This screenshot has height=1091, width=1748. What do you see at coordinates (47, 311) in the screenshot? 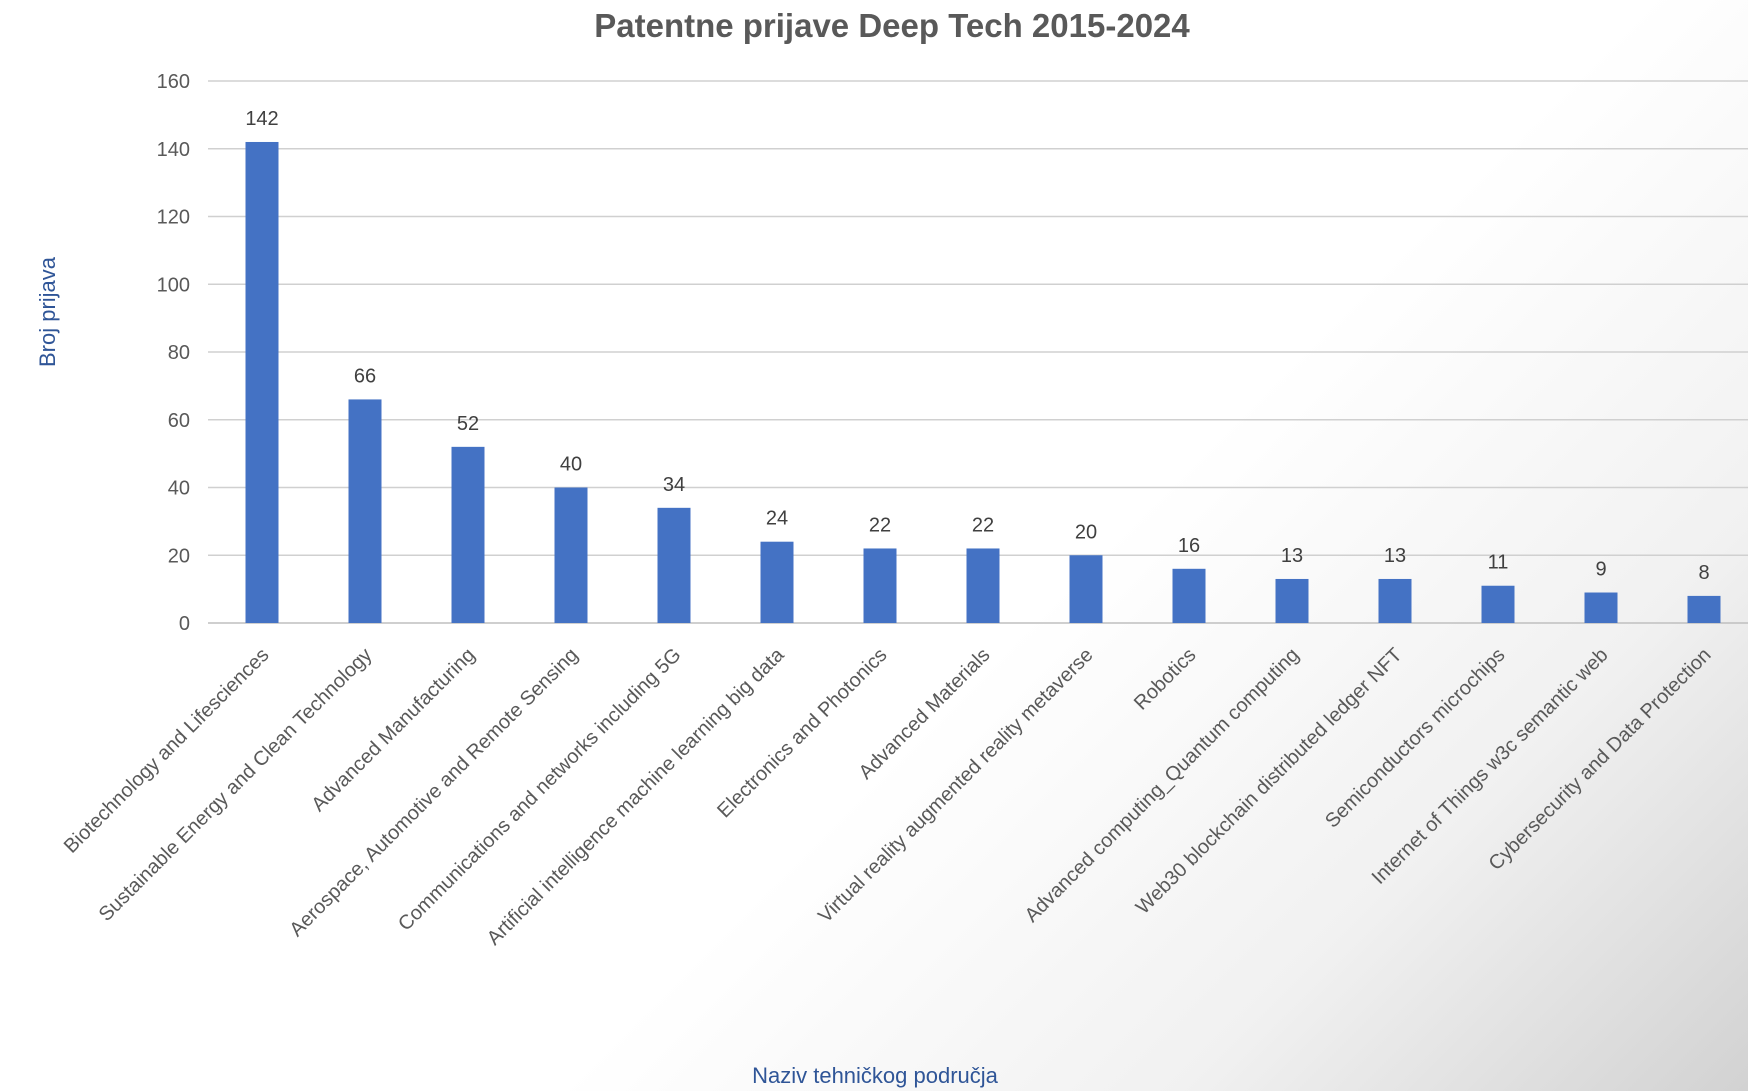
I see `y-axis-title: Broj prijava` at bounding box center [47, 311].